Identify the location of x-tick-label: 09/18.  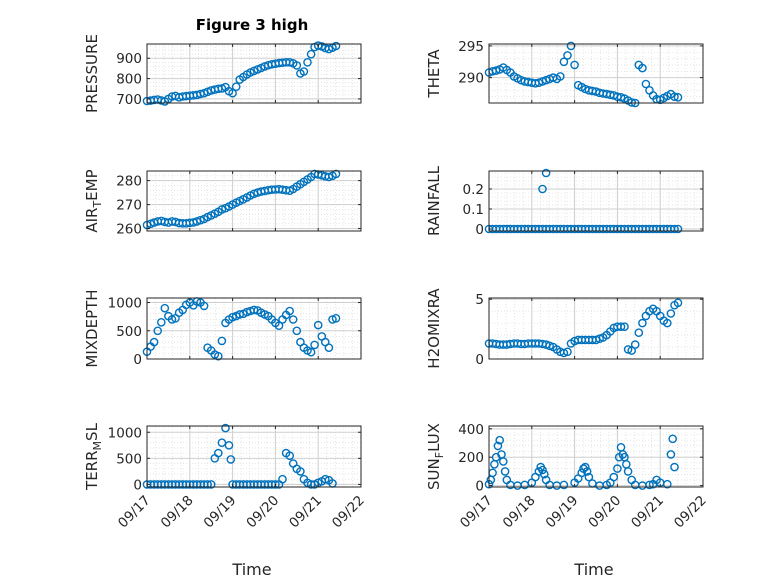
(177, 512).